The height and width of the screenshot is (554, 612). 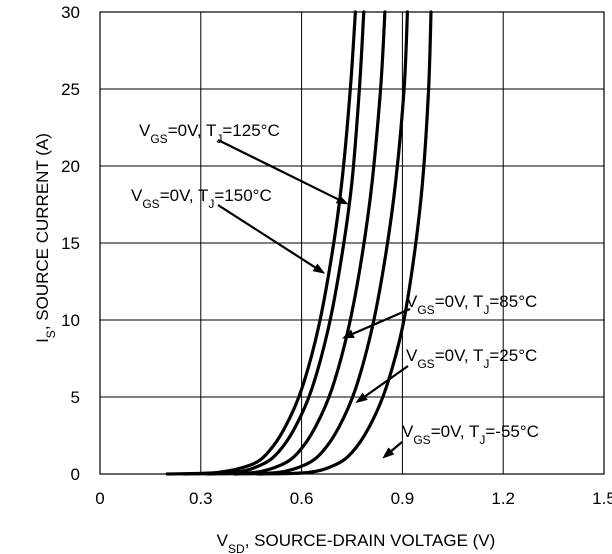 What do you see at coordinates (70, 12) in the screenshot?
I see `y-tick-label: 30` at bounding box center [70, 12].